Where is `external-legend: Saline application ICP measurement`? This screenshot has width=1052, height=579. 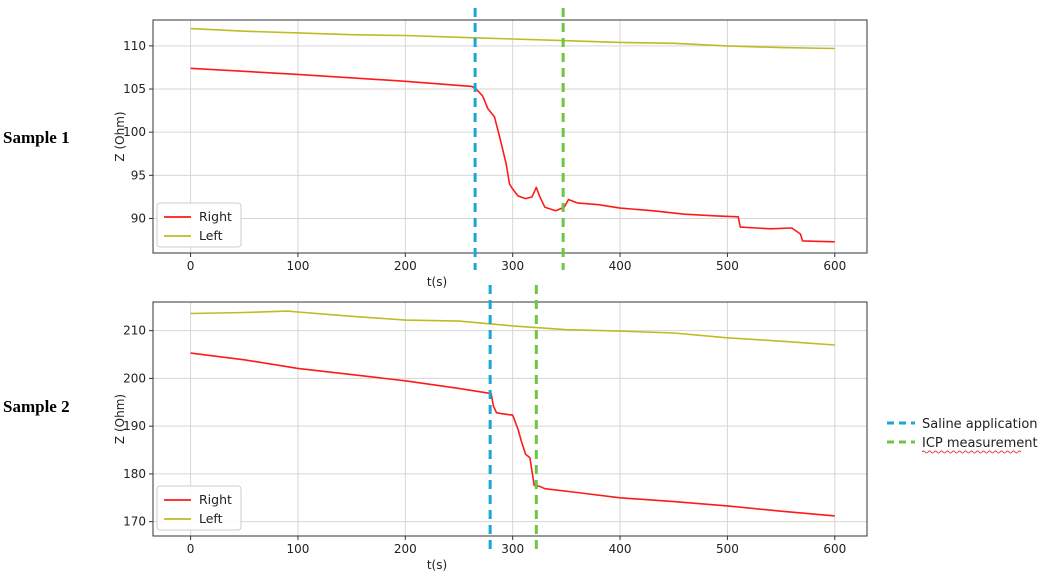 external-legend: Saline application ICP measurement is located at coordinates (962, 435).